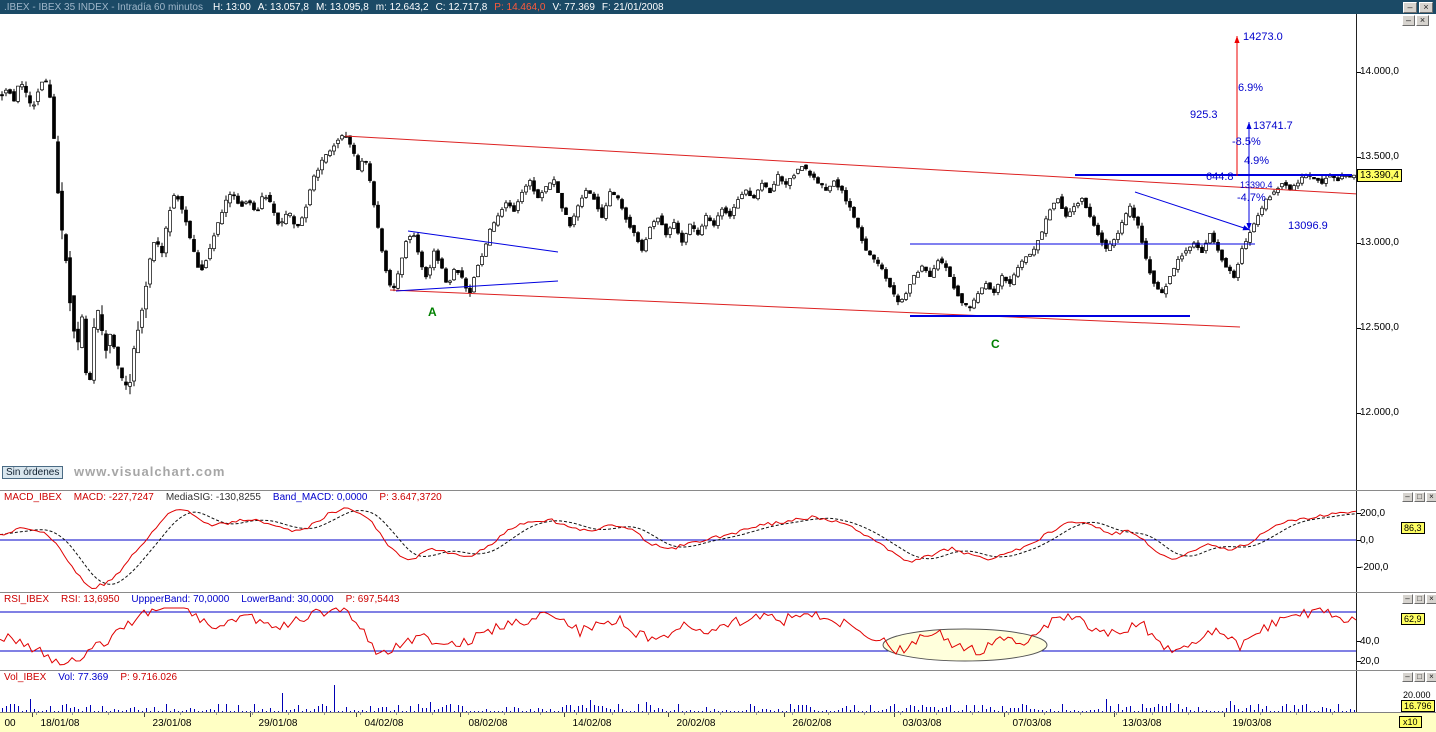 The image size is (1436, 732). Describe the element at coordinates (488, 723) in the screenshot. I see `date-label: 08/02/08` at that location.